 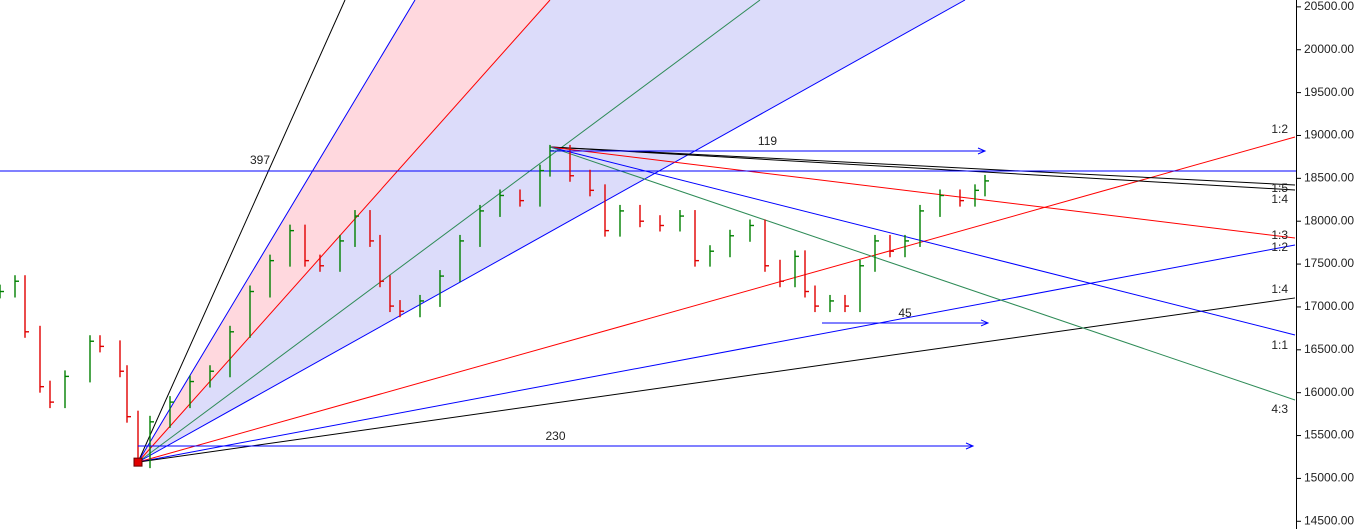 I want to click on line-label: 397, so click(x=260, y=160).